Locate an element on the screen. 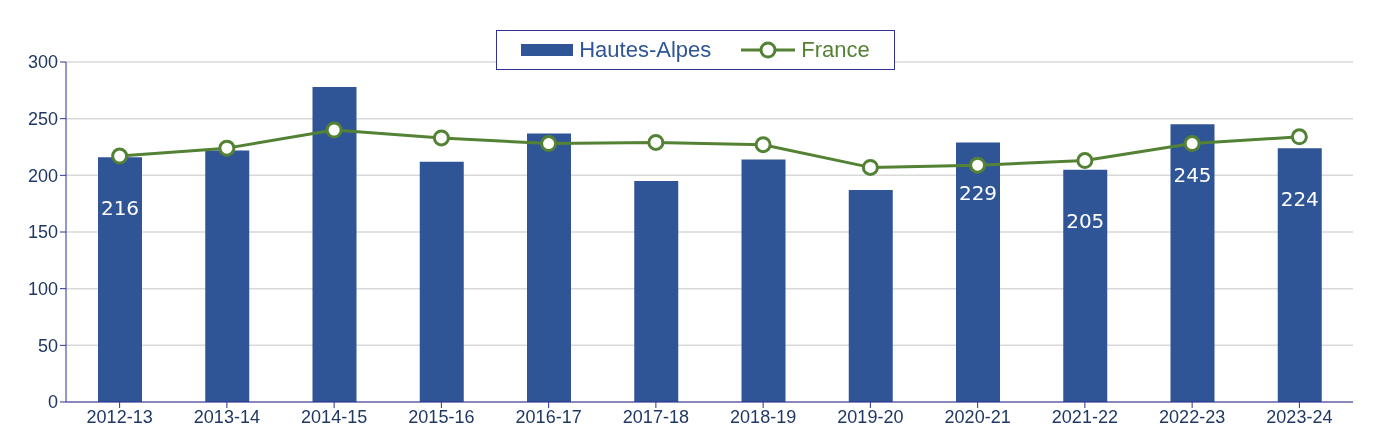  x-tick-label: 2021-22 is located at coordinates (1084, 416).